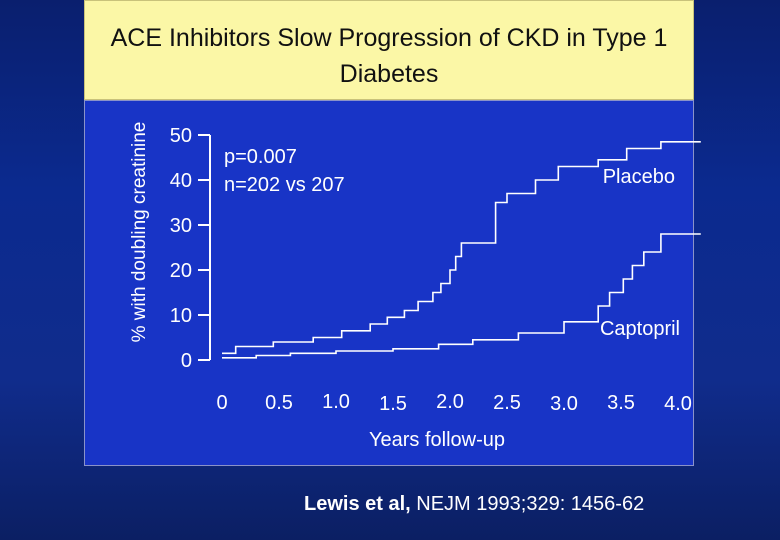  Describe the element at coordinates (181, 136) in the screenshot. I see `y-tick-label-50: 50` at that location.